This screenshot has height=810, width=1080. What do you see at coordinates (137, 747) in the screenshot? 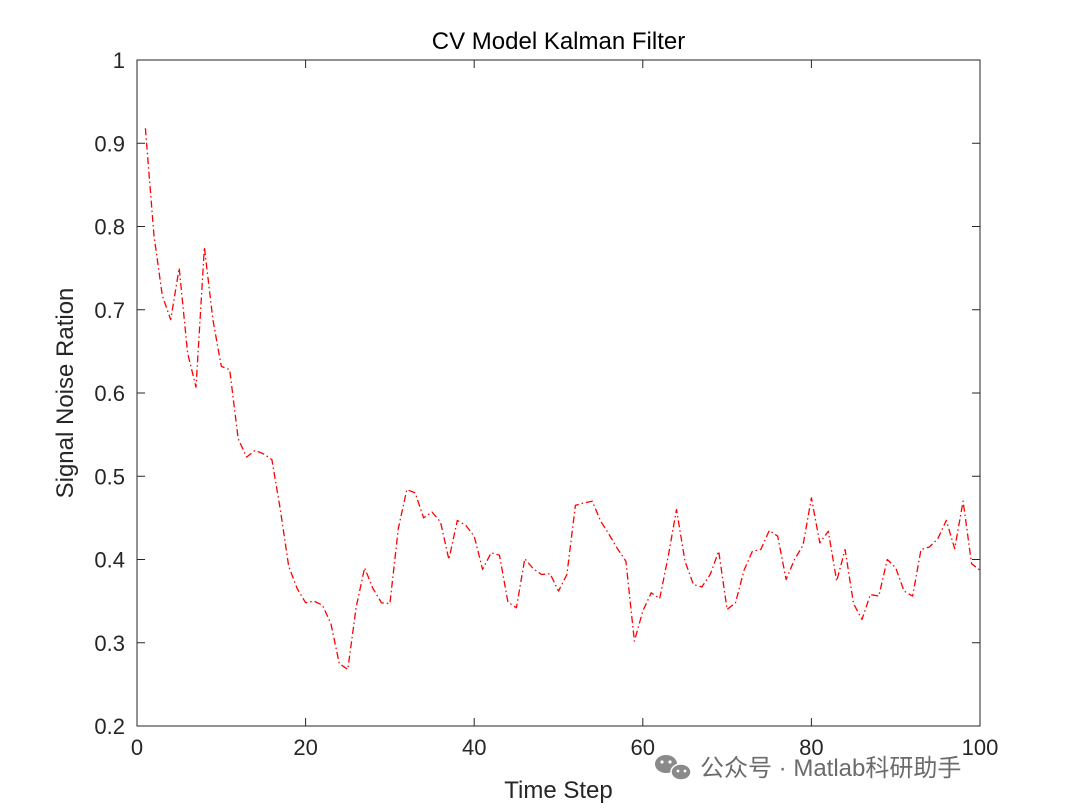
I see `x-tick-label: 0` at bounding box center [137, 747].